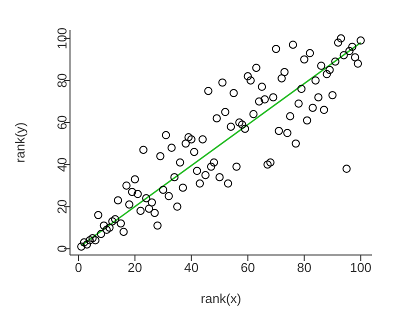  What do you see at coordinates (135, 268) in the screenshot?
I see `x-tick-label: 20` at bounding box center [135, 268].